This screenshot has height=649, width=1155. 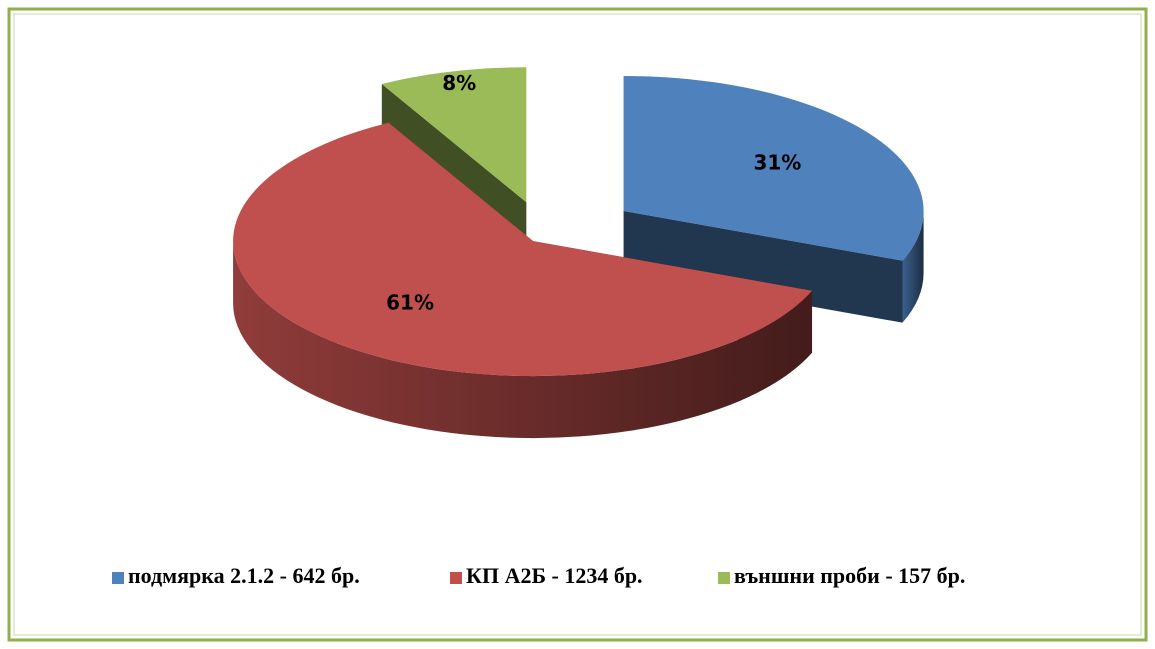 I want to click on data-label: 31%, so click(x=777, y=162).